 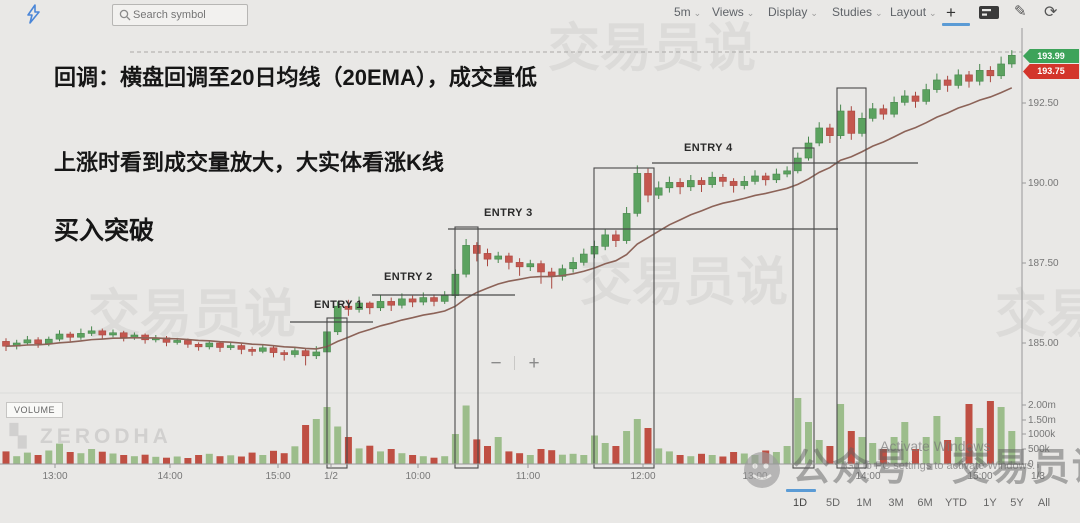 I want to click on activate-windows-line2: Go to PC settings to activate Windows., so click(x=940, y=466).